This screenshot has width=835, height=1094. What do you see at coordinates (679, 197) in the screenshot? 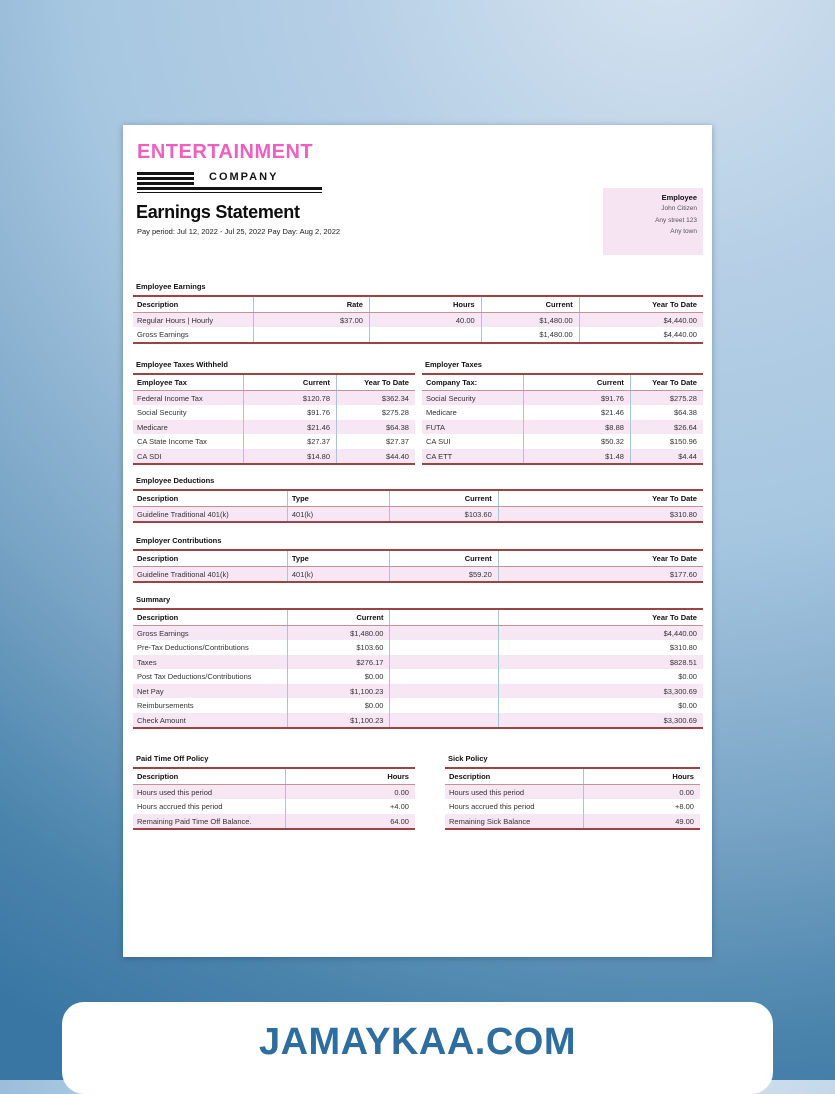
I see `employee-label: Employee` at bounding box center [679, 197].